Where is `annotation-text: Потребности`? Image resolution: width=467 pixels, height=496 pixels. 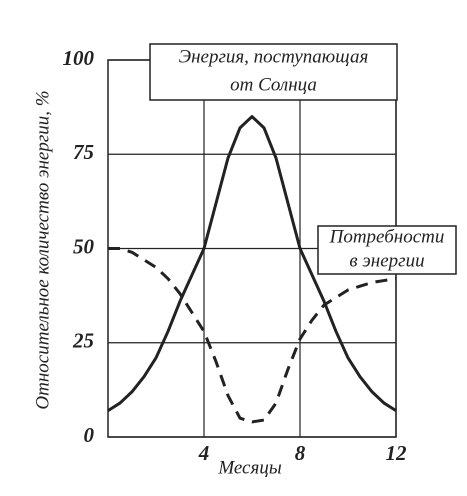
annotation-text: Потребности is located at coordinates (387, 236).